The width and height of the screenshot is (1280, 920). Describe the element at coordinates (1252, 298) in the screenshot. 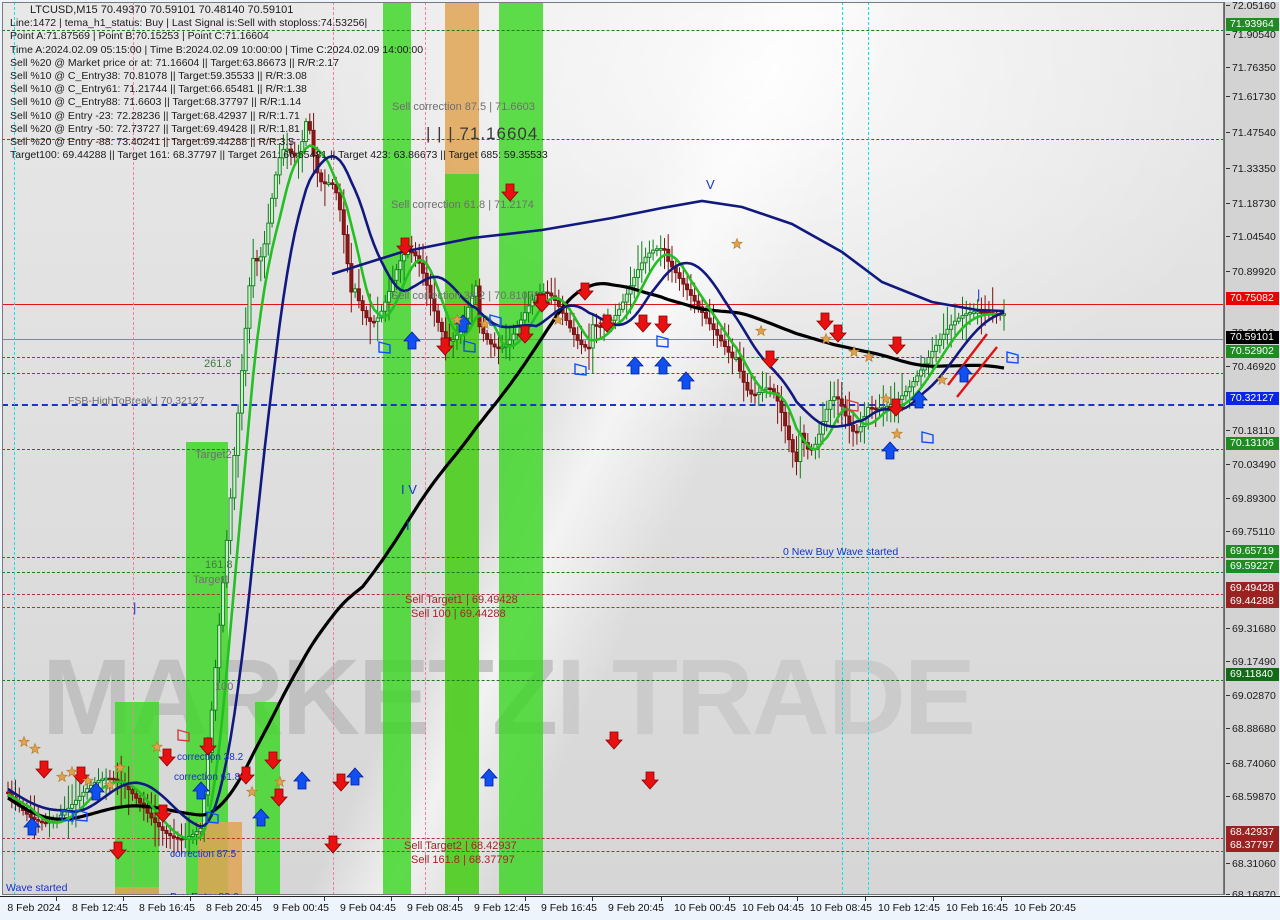

I see `price-label-70.75082: 70.75082` at that location.